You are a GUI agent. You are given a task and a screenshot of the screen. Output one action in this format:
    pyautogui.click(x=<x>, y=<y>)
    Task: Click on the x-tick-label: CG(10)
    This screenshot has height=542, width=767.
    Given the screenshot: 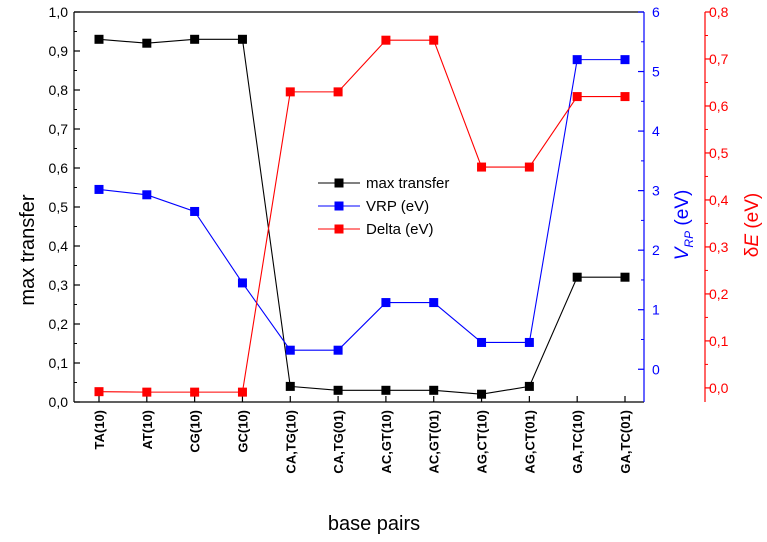 What is the action you would take?
    pyautogui.click(x=195, y=431)
    